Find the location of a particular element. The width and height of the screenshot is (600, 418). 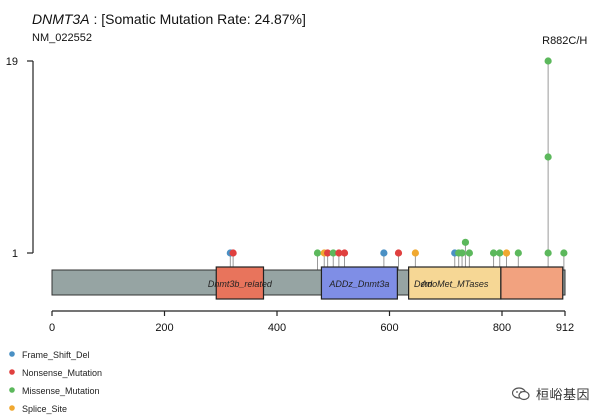

legend-label: Frame_Shift_Del is located at coordinates (56, 355).